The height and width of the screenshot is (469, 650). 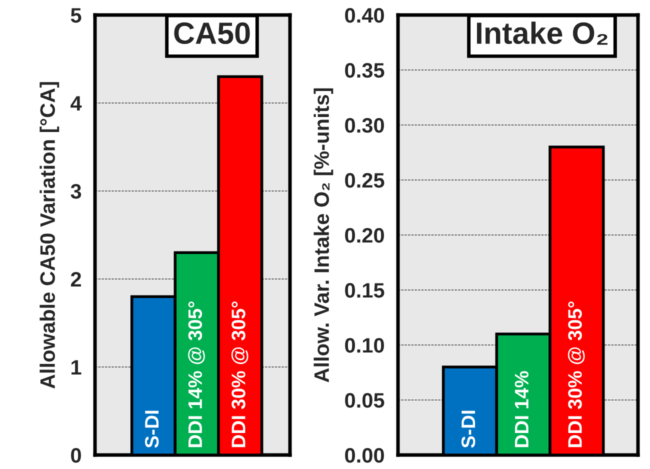 I want to click on y-tick-label: 0.25, so click(x=364, y=180).